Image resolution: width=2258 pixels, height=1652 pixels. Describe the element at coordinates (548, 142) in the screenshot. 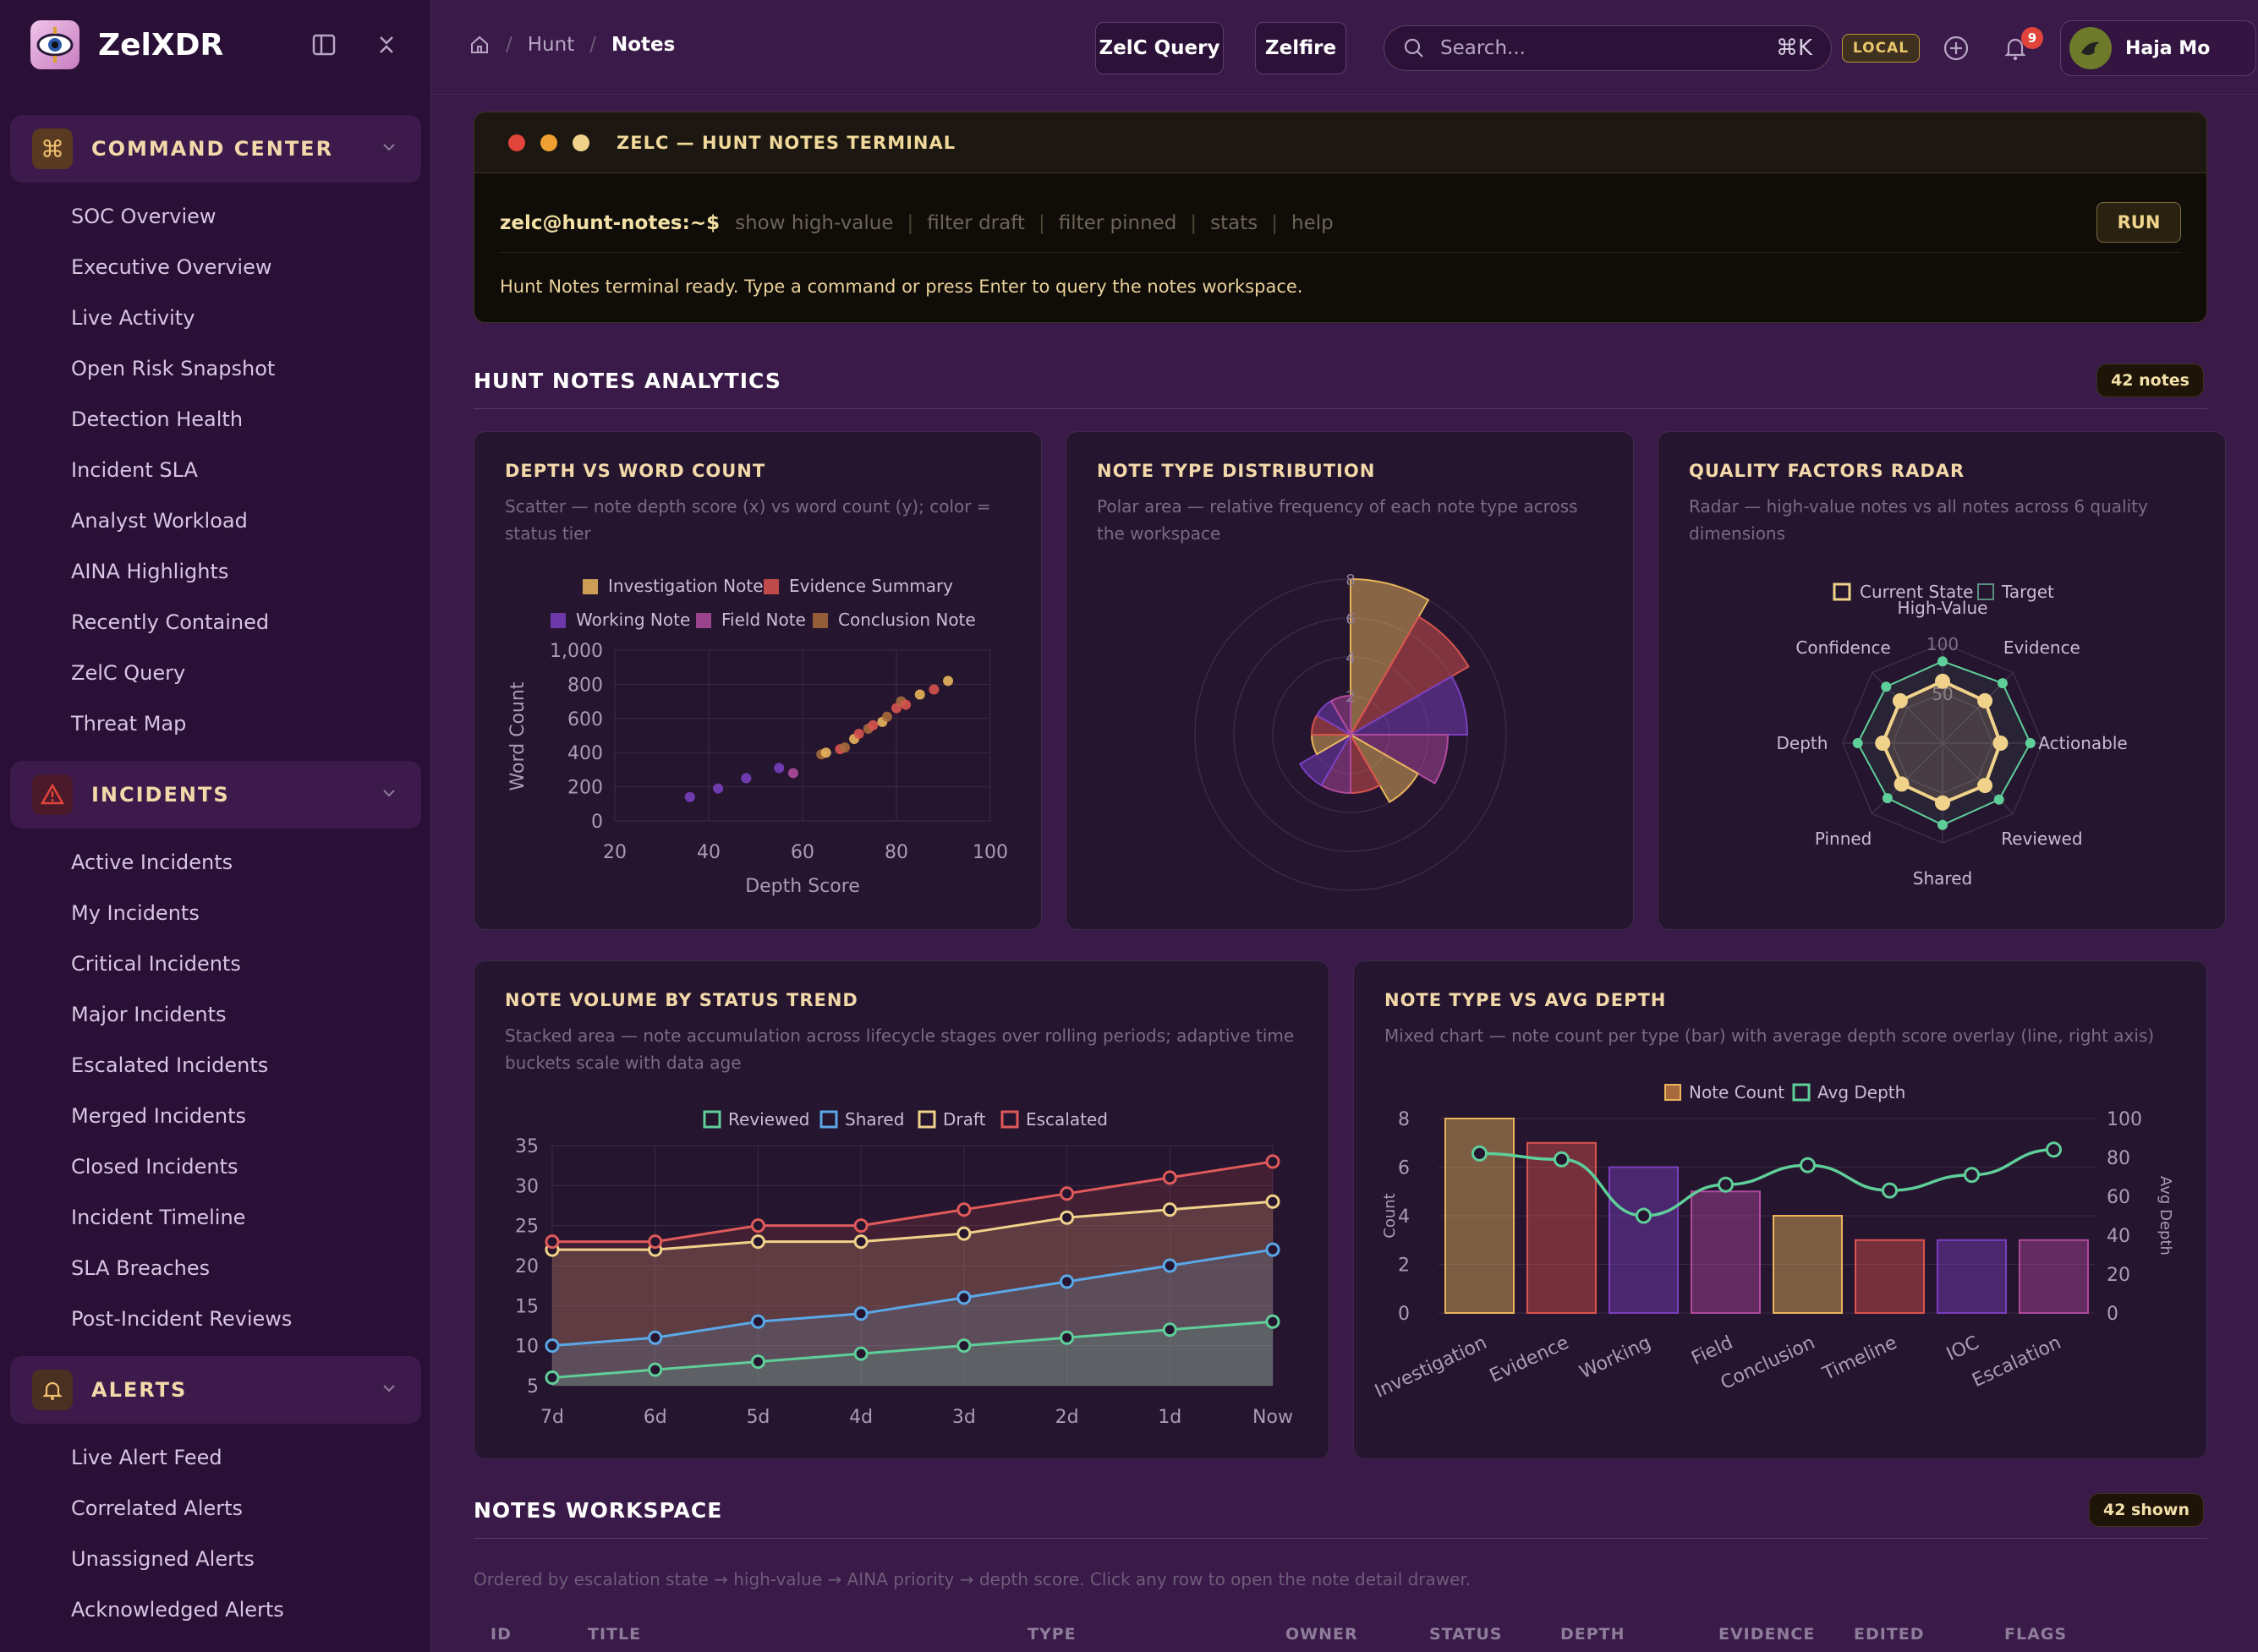

I see `minimize-dot-icon` at that location.